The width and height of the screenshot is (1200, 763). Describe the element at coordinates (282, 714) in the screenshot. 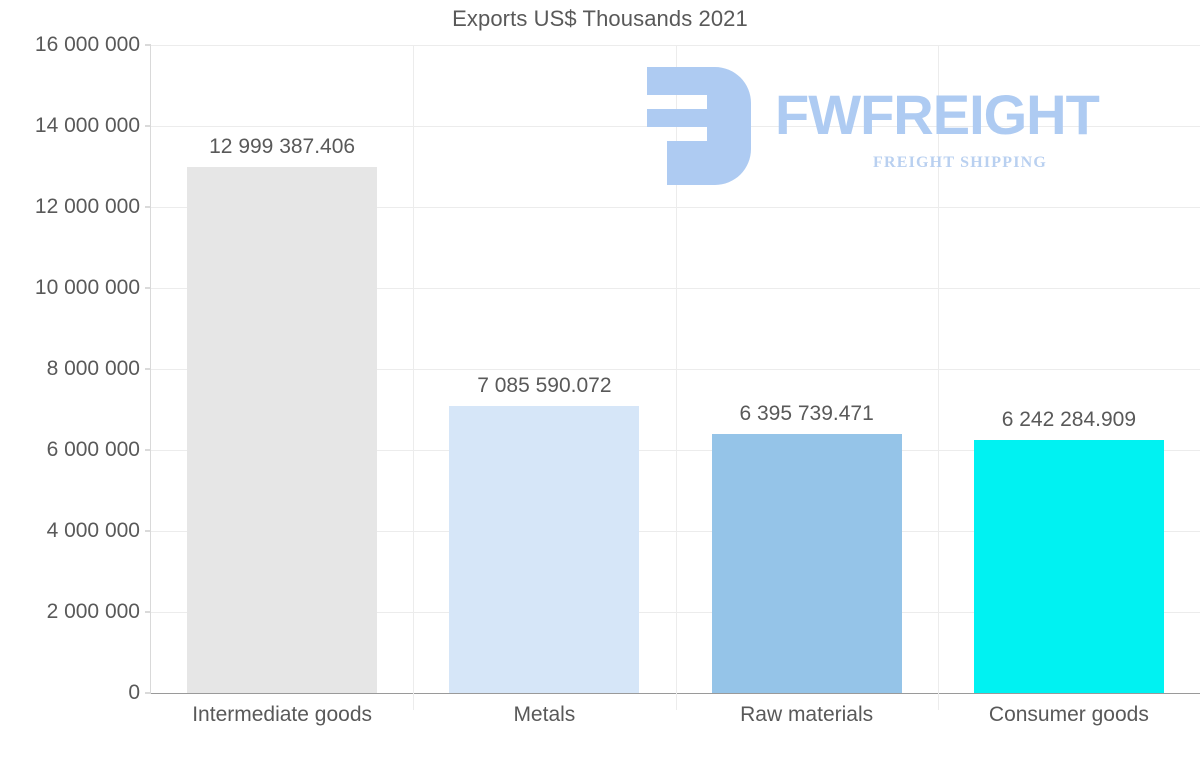

I see `x-axis-tick-label: Intermediate goods` at that location.